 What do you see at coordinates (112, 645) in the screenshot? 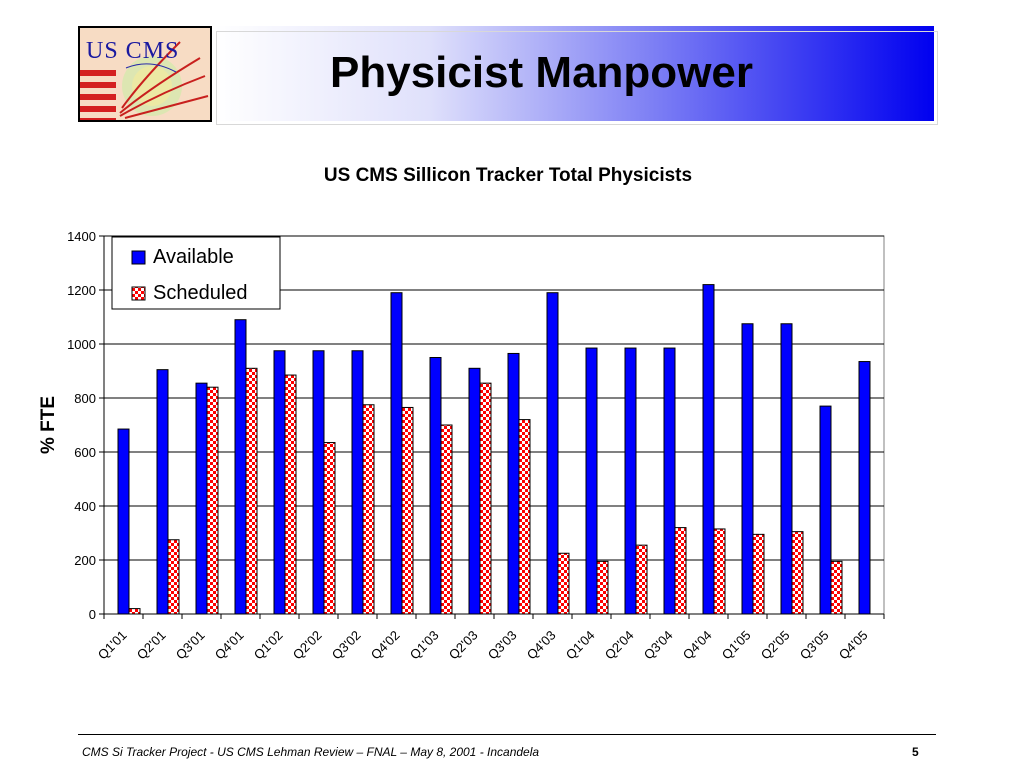
I see `x-tick-label: Q1'01` at bounding box center [112, 645].